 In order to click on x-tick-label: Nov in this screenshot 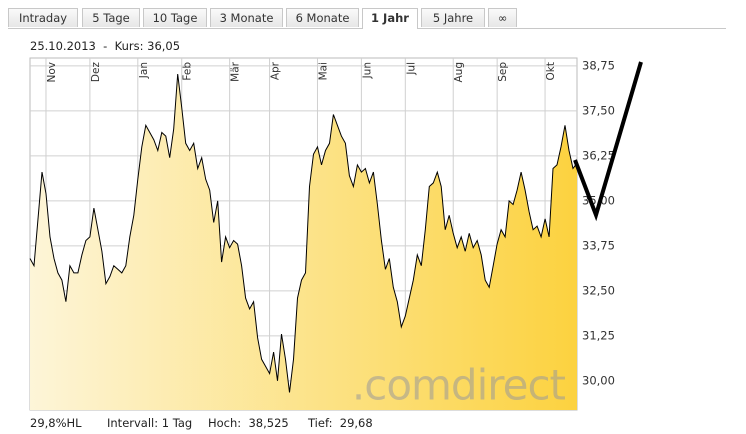, I will do `click(52, 72)`.